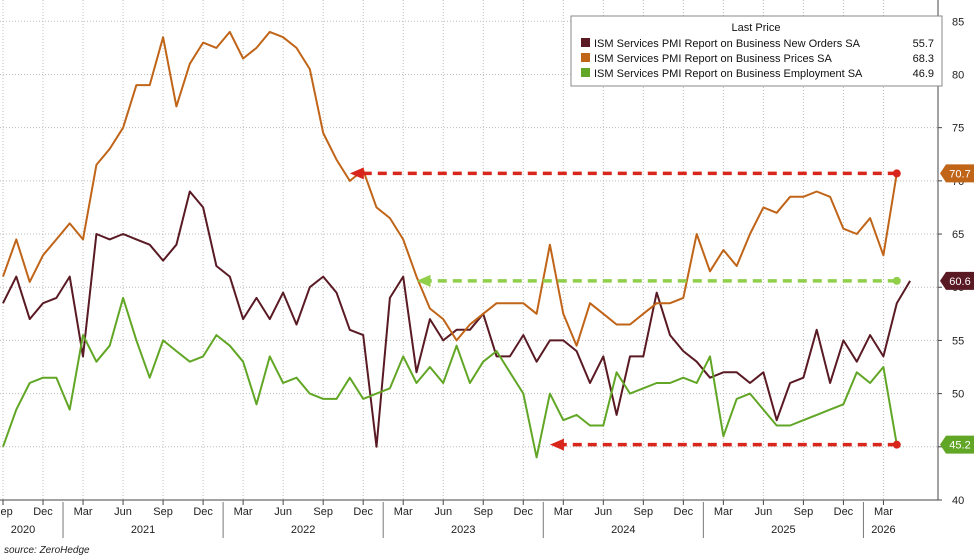 The image size is (974, 560). What do you see at coordinates (958, 395) in the screenshot?
I see `y-tick-label: 50` at bounding box center [958, 395].